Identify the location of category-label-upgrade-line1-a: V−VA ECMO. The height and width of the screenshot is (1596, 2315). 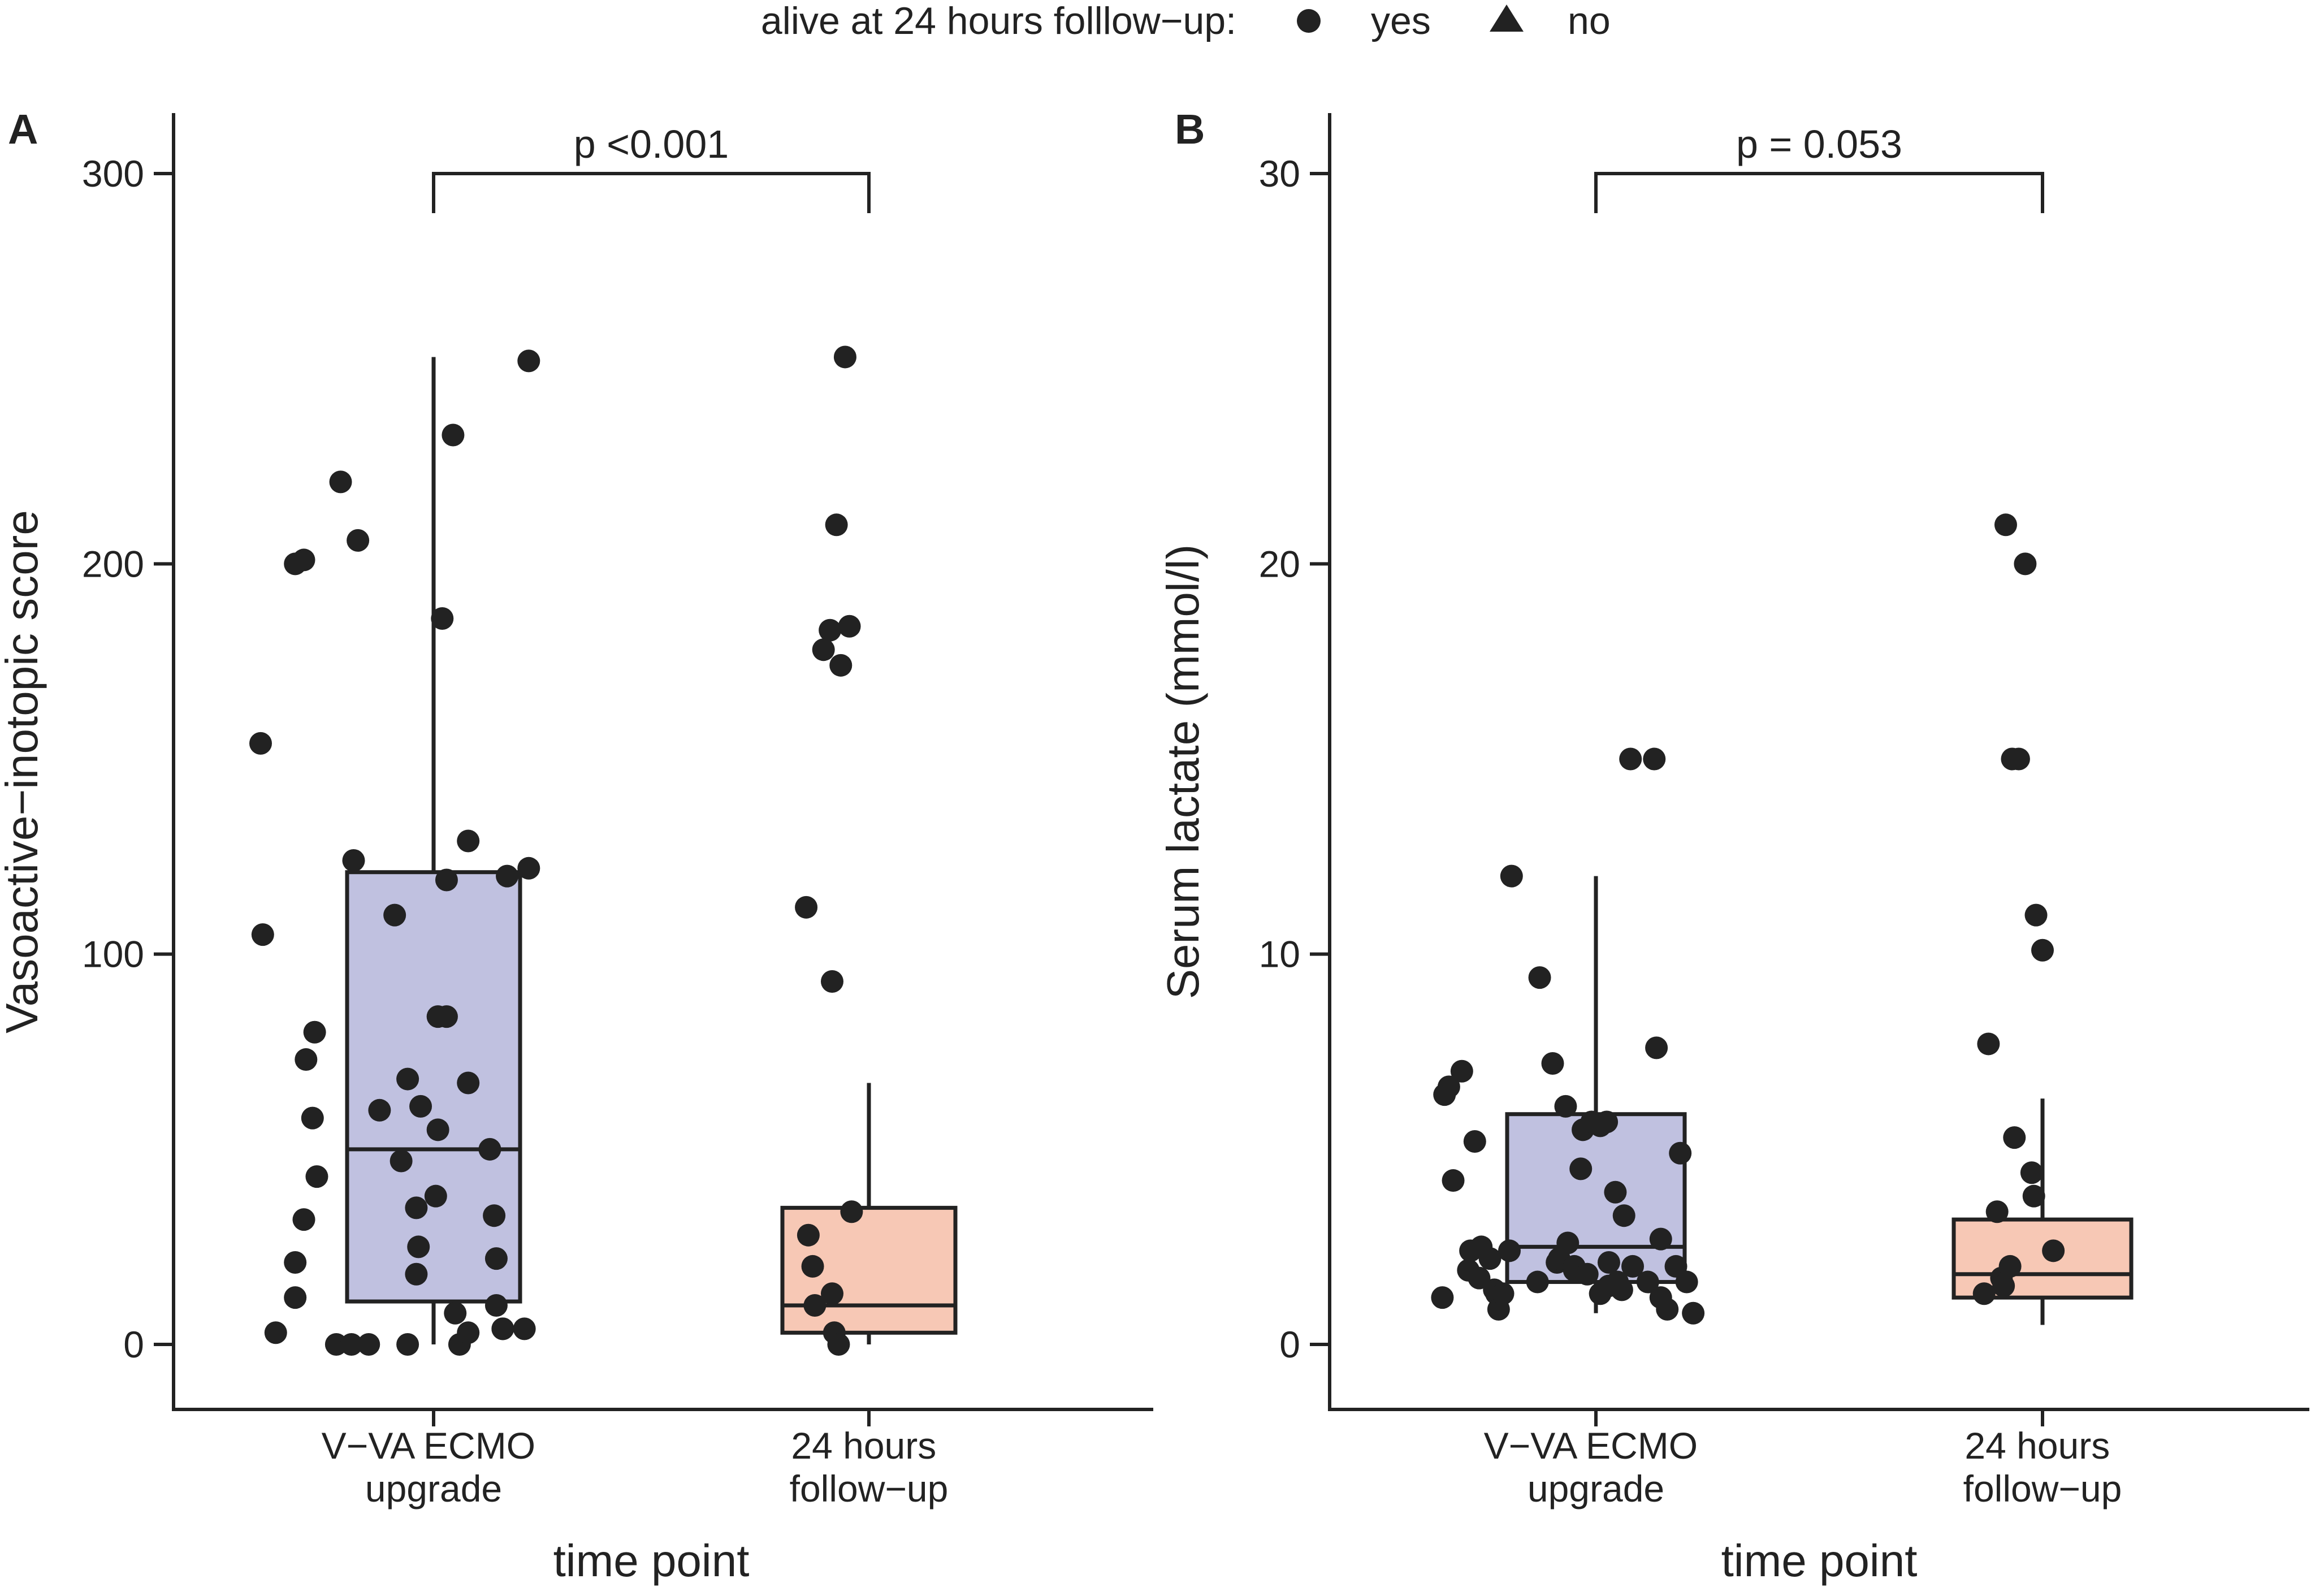
(428, 1446).